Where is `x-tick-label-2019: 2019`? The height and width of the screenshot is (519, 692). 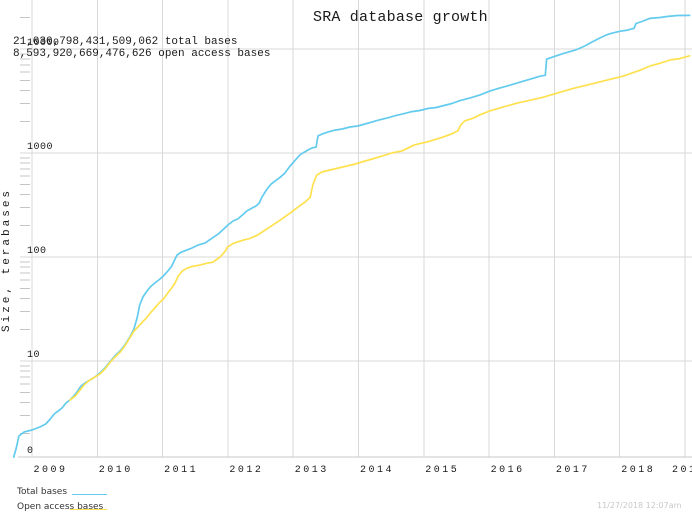 x-tick-label-2019: 2019 is located at coordinates (682, 470).